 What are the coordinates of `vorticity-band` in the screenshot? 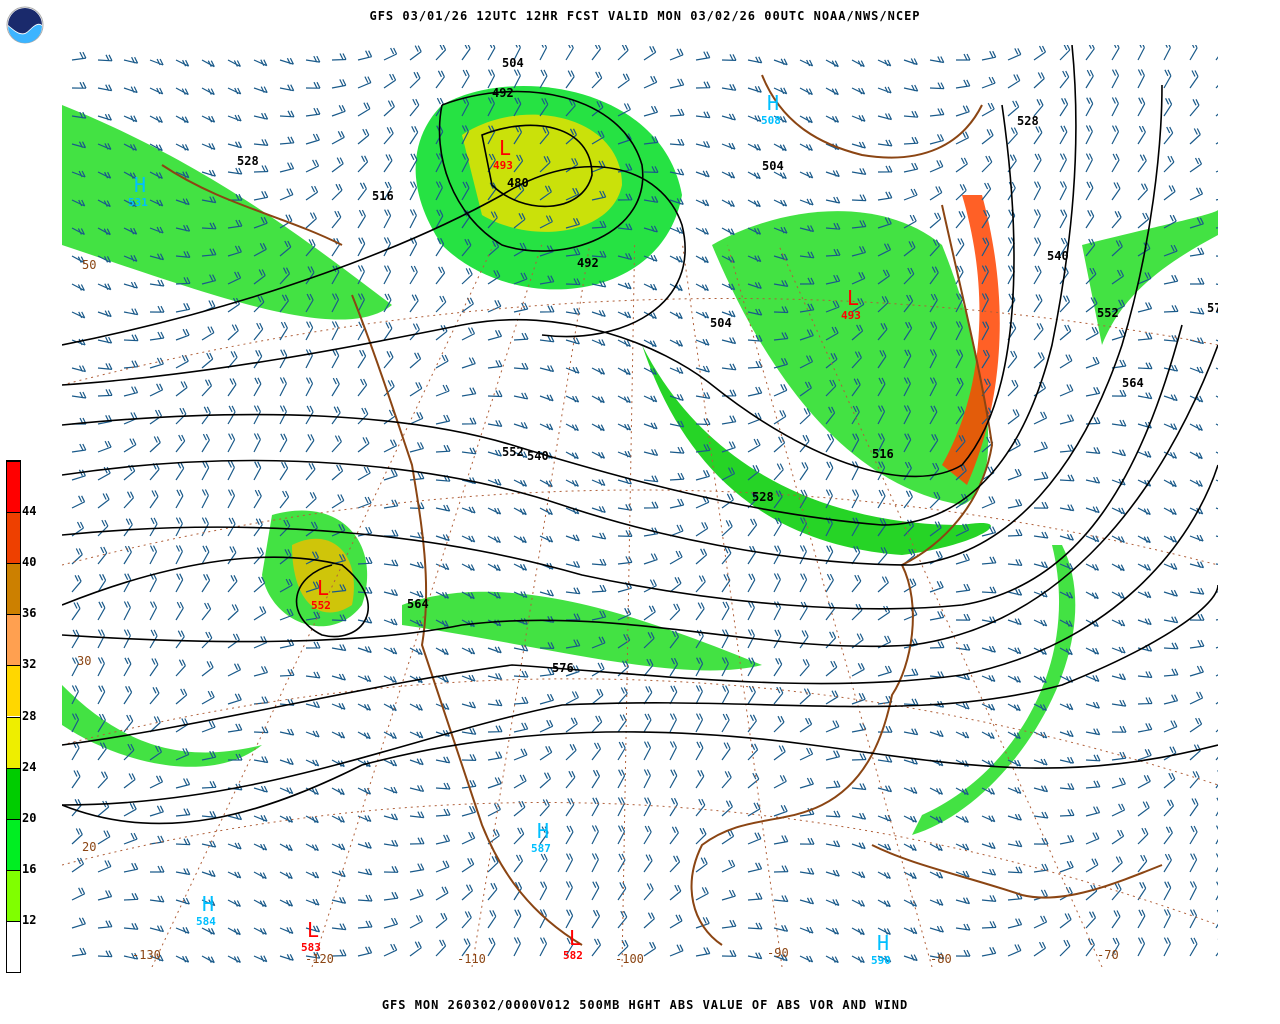 It's located at (816, 450).